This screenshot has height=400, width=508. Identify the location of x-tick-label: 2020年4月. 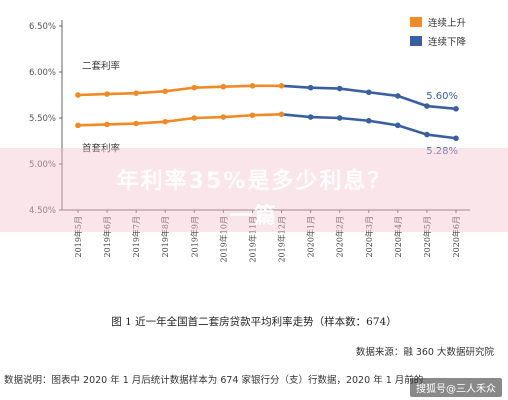
(398, 236).